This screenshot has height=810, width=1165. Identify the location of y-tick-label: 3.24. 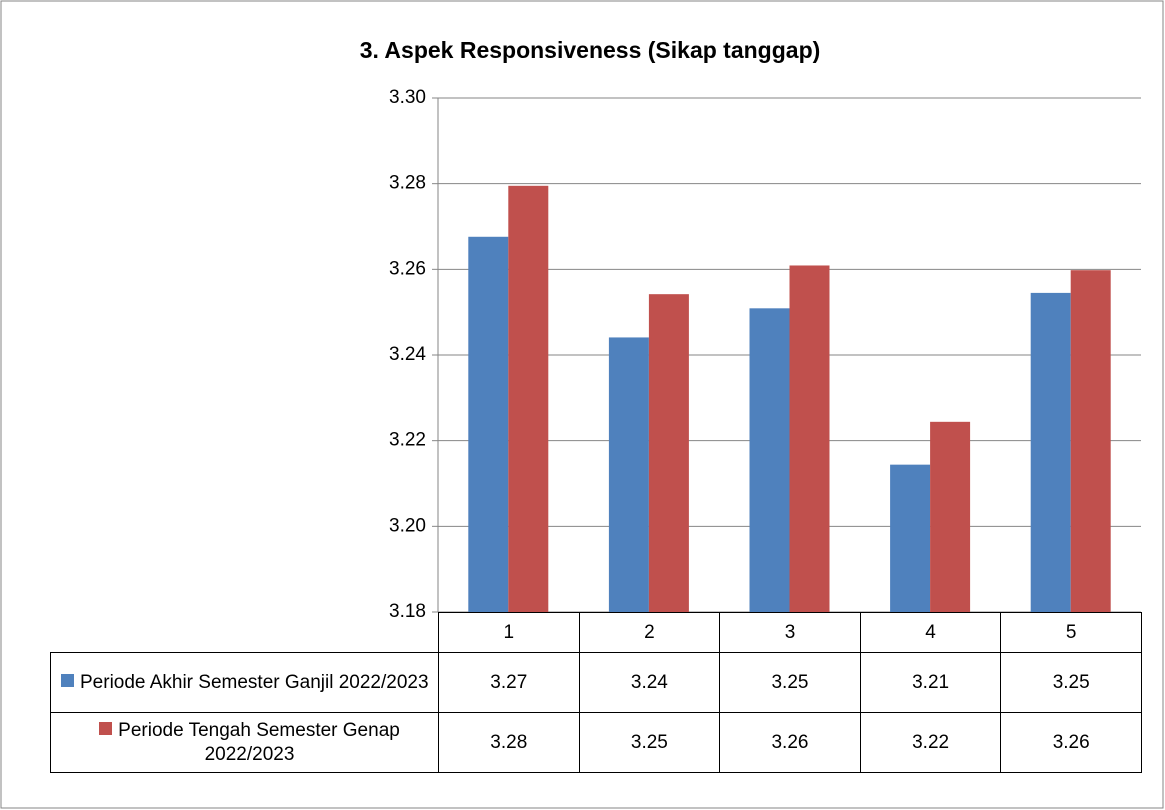
(407, 354).